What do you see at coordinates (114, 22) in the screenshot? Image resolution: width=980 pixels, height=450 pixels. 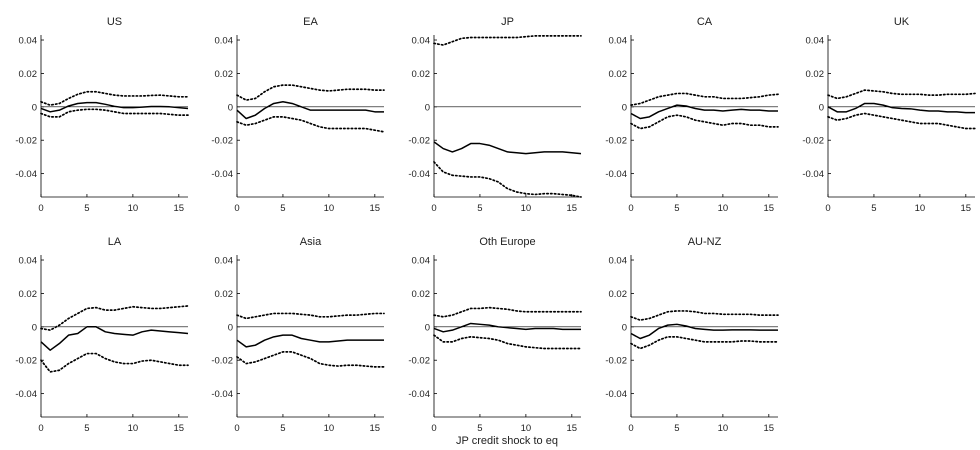 I see `panel-title: US` at bounding box center [114, 22].